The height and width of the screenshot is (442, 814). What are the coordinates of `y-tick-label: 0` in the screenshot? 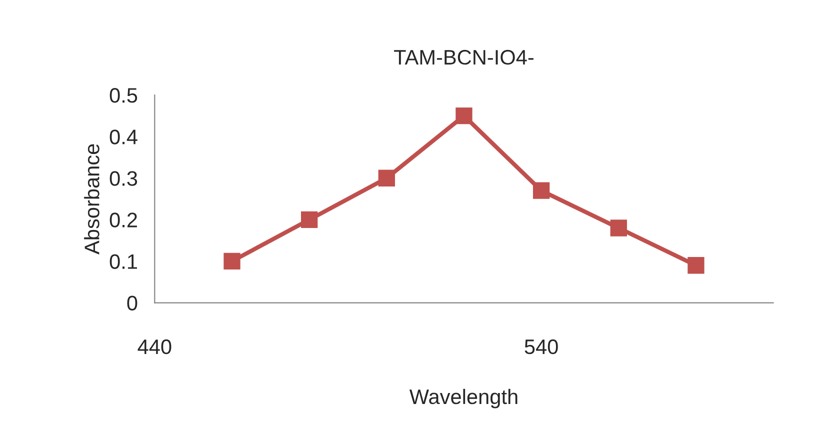 It's located at (132, 303).